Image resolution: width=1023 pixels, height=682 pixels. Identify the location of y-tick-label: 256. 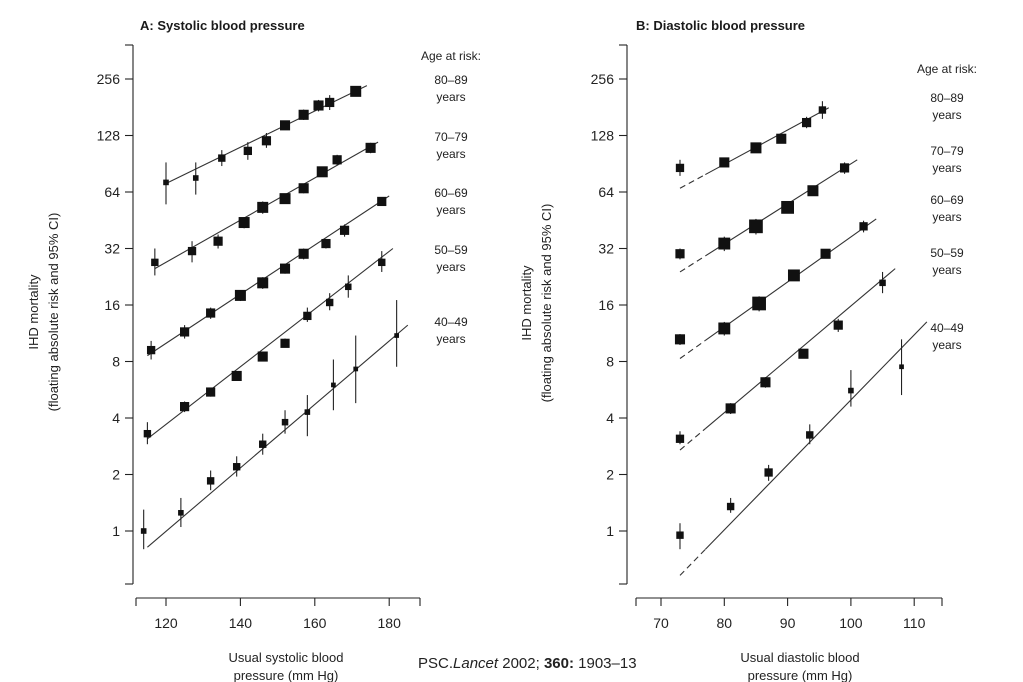
(109, 79).